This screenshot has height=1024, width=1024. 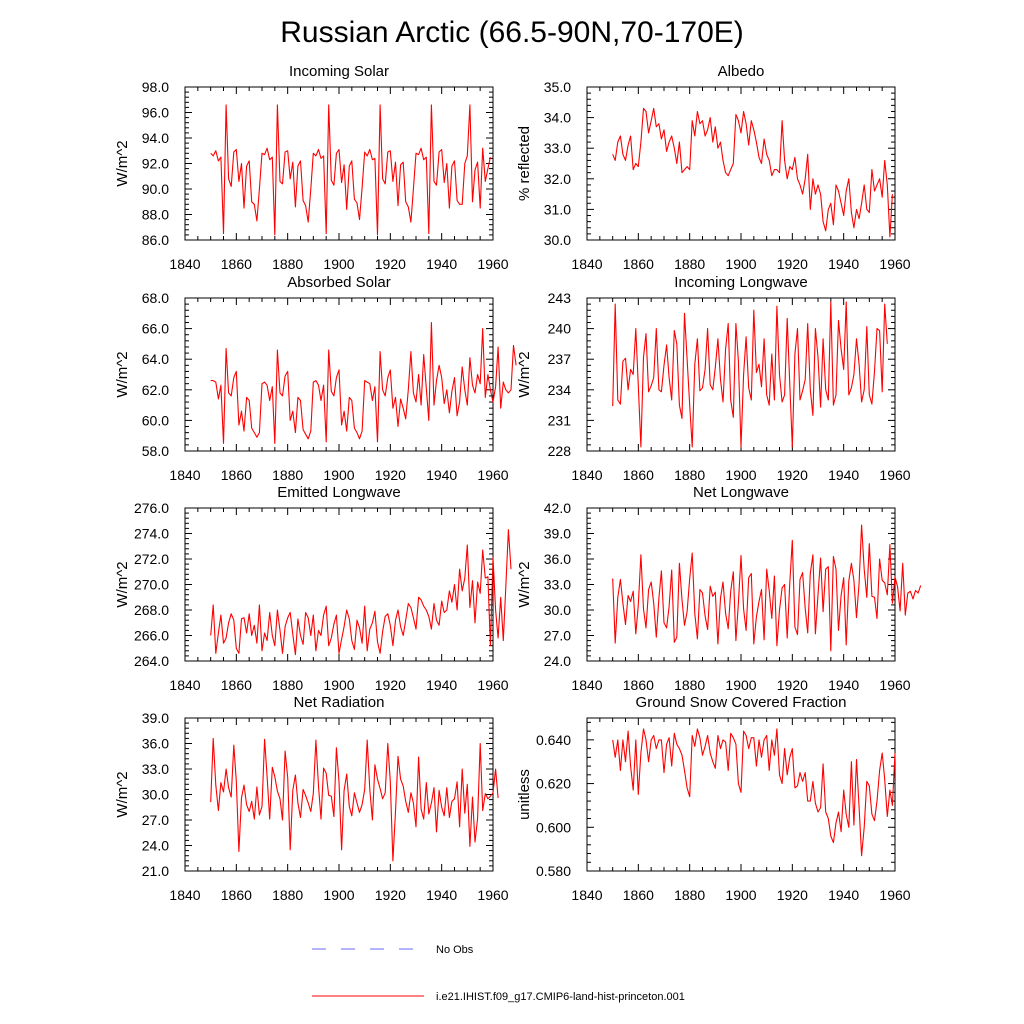 What do you see at coordinates (557, 179) in the screenshot?
I see `y-tick-label: 32.0` at bounding box center [557, 179].